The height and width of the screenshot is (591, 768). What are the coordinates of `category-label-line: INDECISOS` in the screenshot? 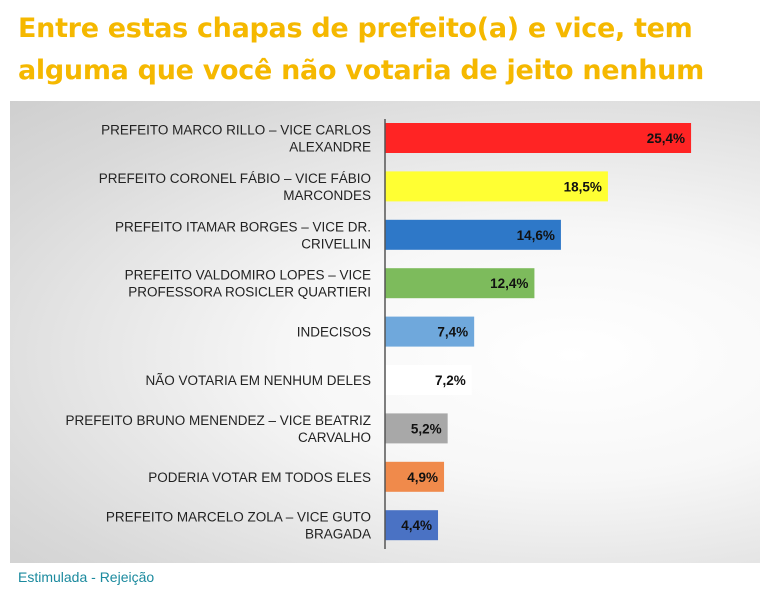 It's located at (334, 332).